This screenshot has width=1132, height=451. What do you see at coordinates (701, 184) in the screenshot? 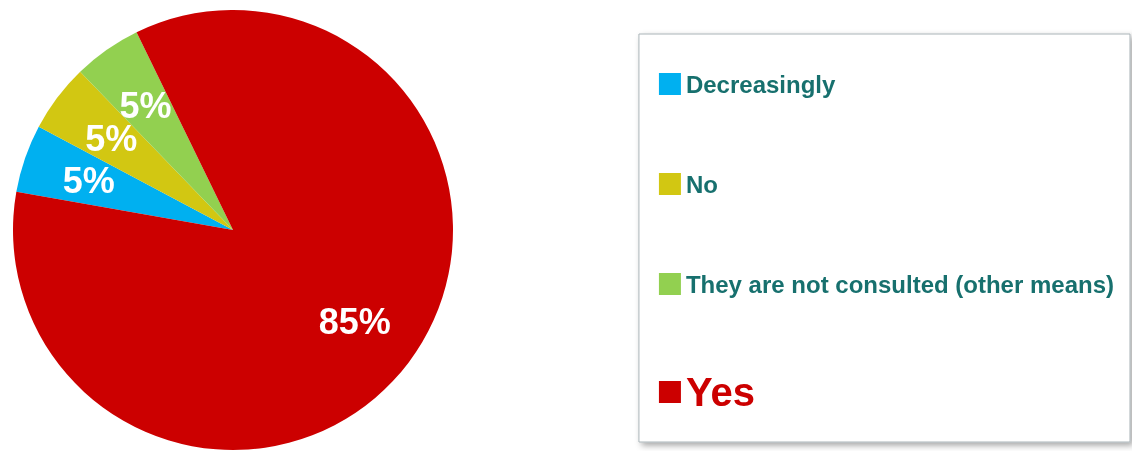
I see `legend-label: No` at bounding box center [701, 184].